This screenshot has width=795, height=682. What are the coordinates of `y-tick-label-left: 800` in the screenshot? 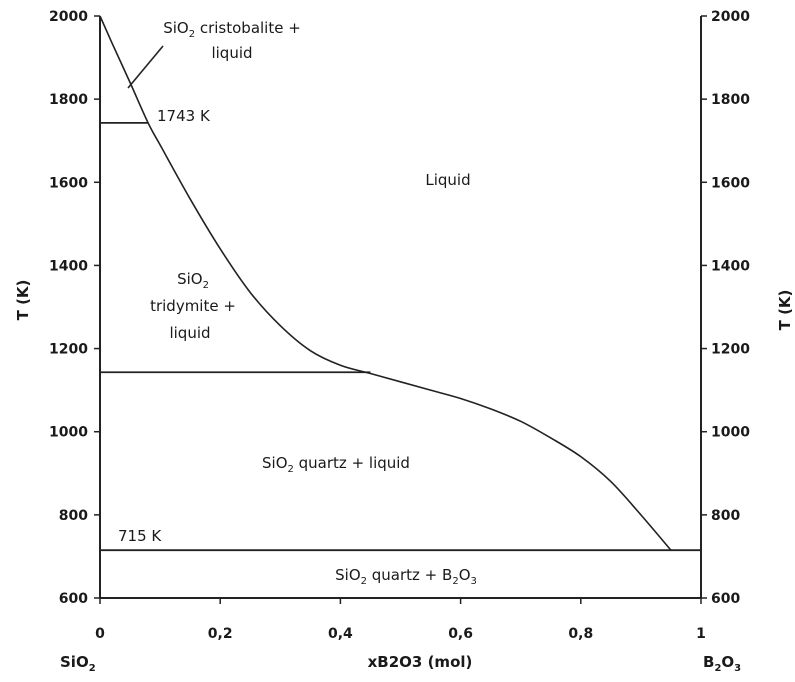 It's located at (73, 516).